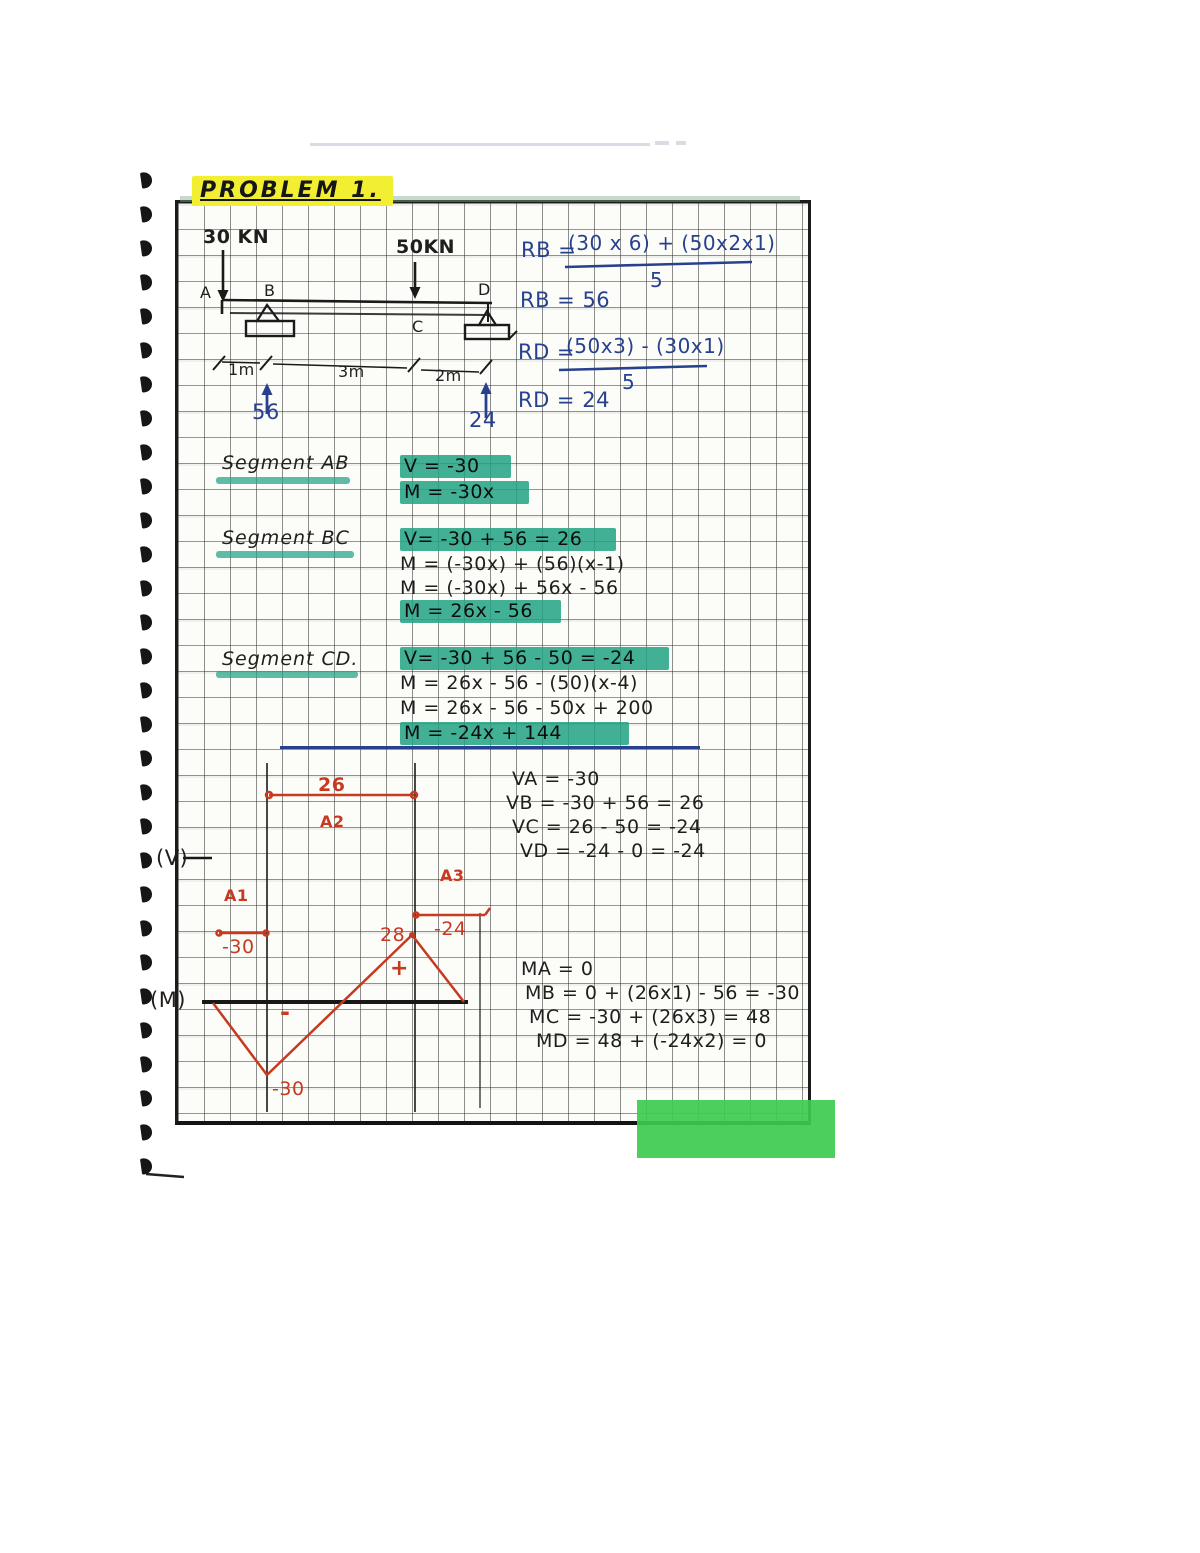 This screenshot has width=1200, height=1553. I want to click on v-area3-label: A3, so click(452, 875).